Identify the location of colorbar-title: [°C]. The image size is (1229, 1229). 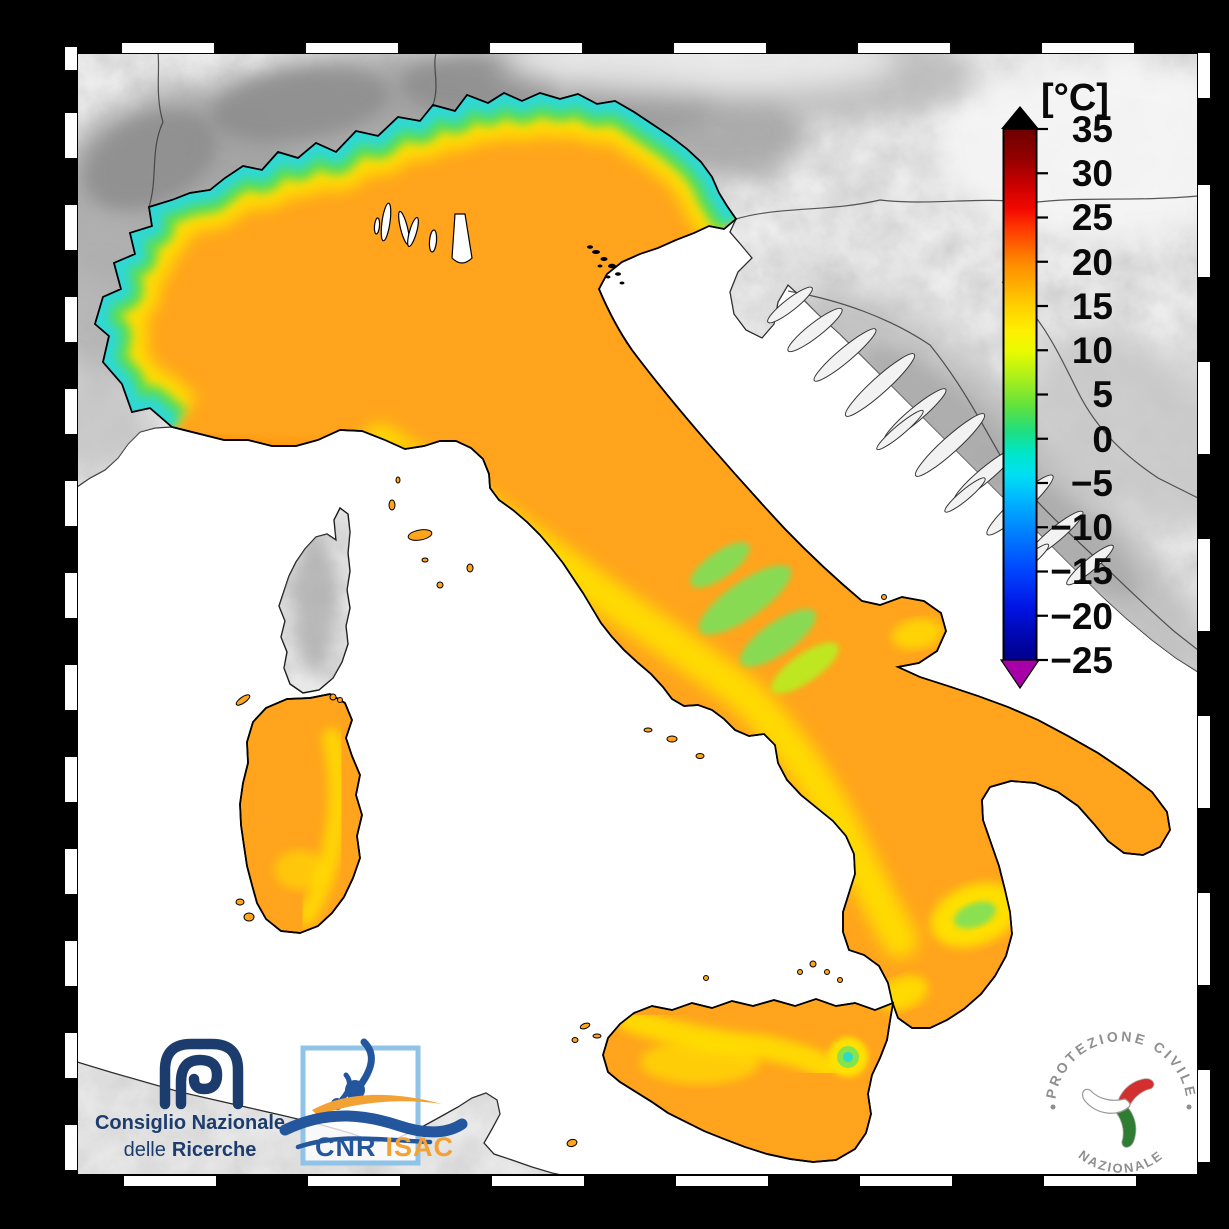
(1075, 98).